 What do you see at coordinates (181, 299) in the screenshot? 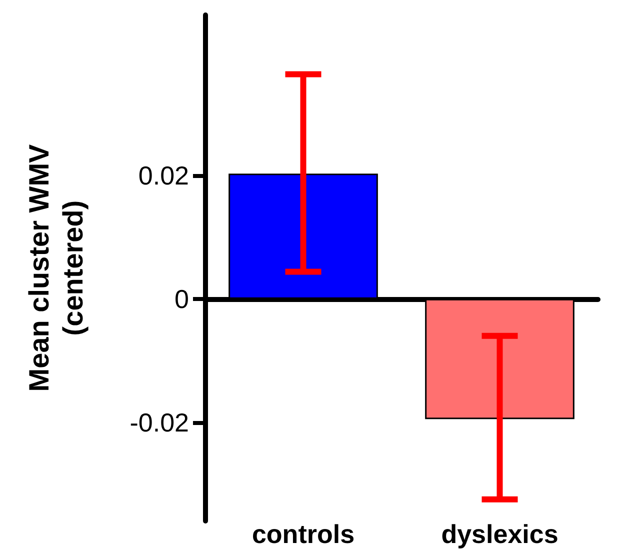
I see `y-tick-label: 0` at bounding box center [181, 299].